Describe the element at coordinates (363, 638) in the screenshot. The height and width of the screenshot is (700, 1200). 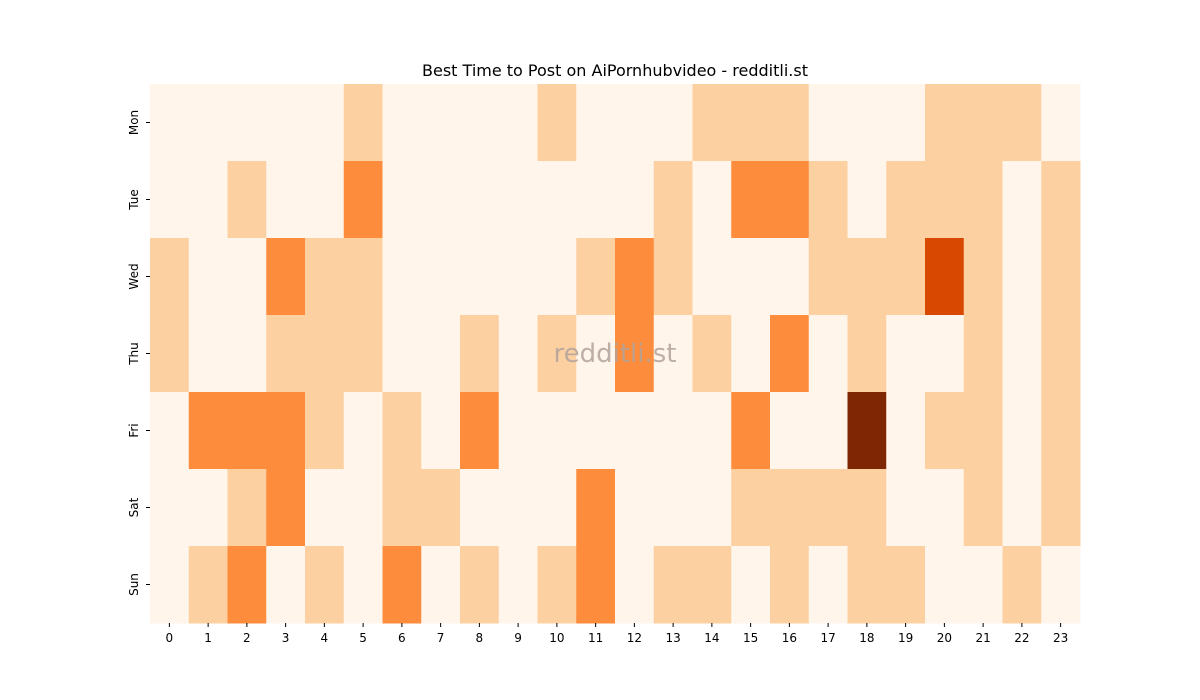
I see `x-tick-label: 5` at that location.